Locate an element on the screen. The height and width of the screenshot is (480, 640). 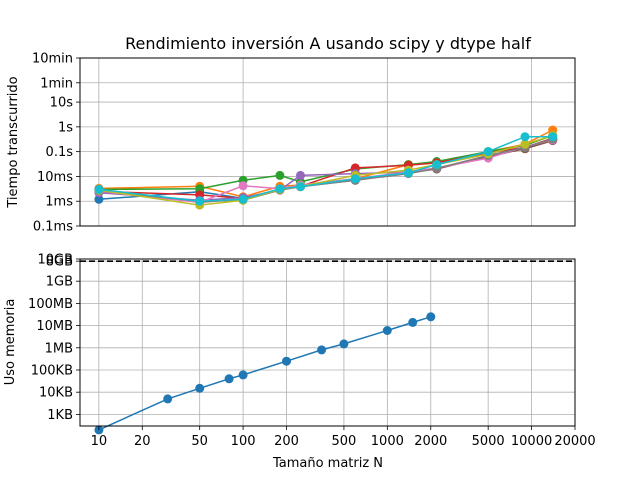
x-tick-label: 5000 is located at coordinates (488, 441).